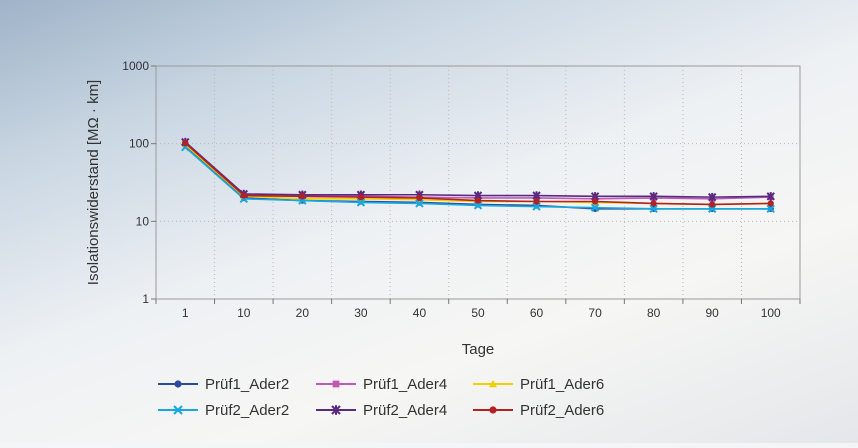 The height and width of the screenshot is (448, 858). I want to click on legend-label: Prüf1_Ader4, so click(405, 384).